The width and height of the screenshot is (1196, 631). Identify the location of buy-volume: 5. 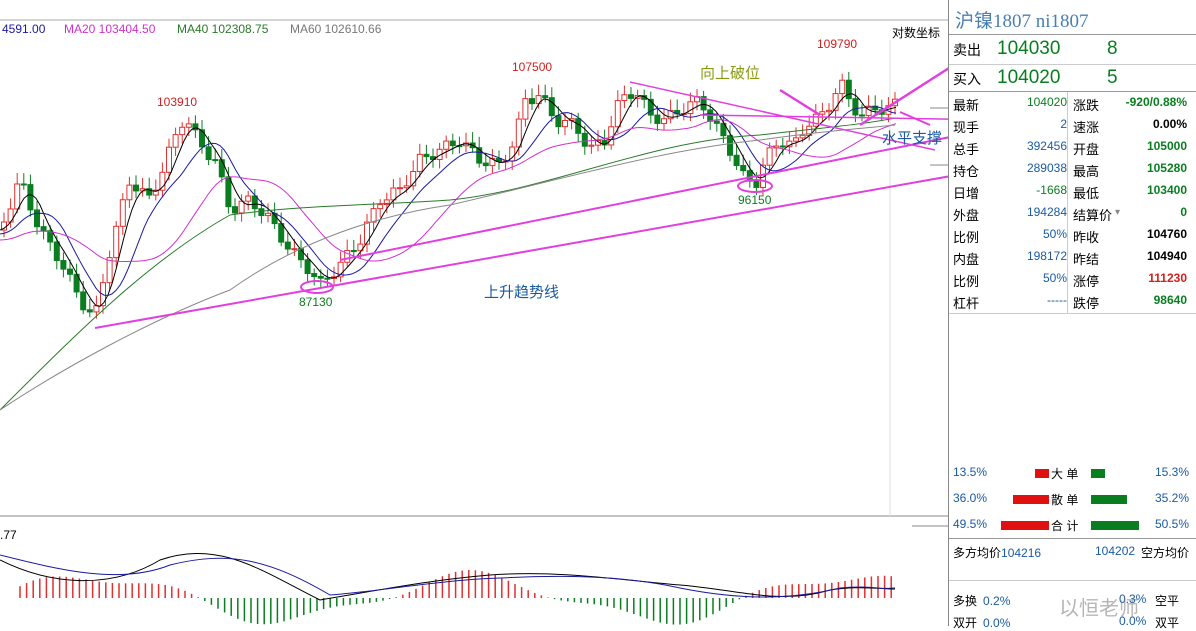
(1112, 77).